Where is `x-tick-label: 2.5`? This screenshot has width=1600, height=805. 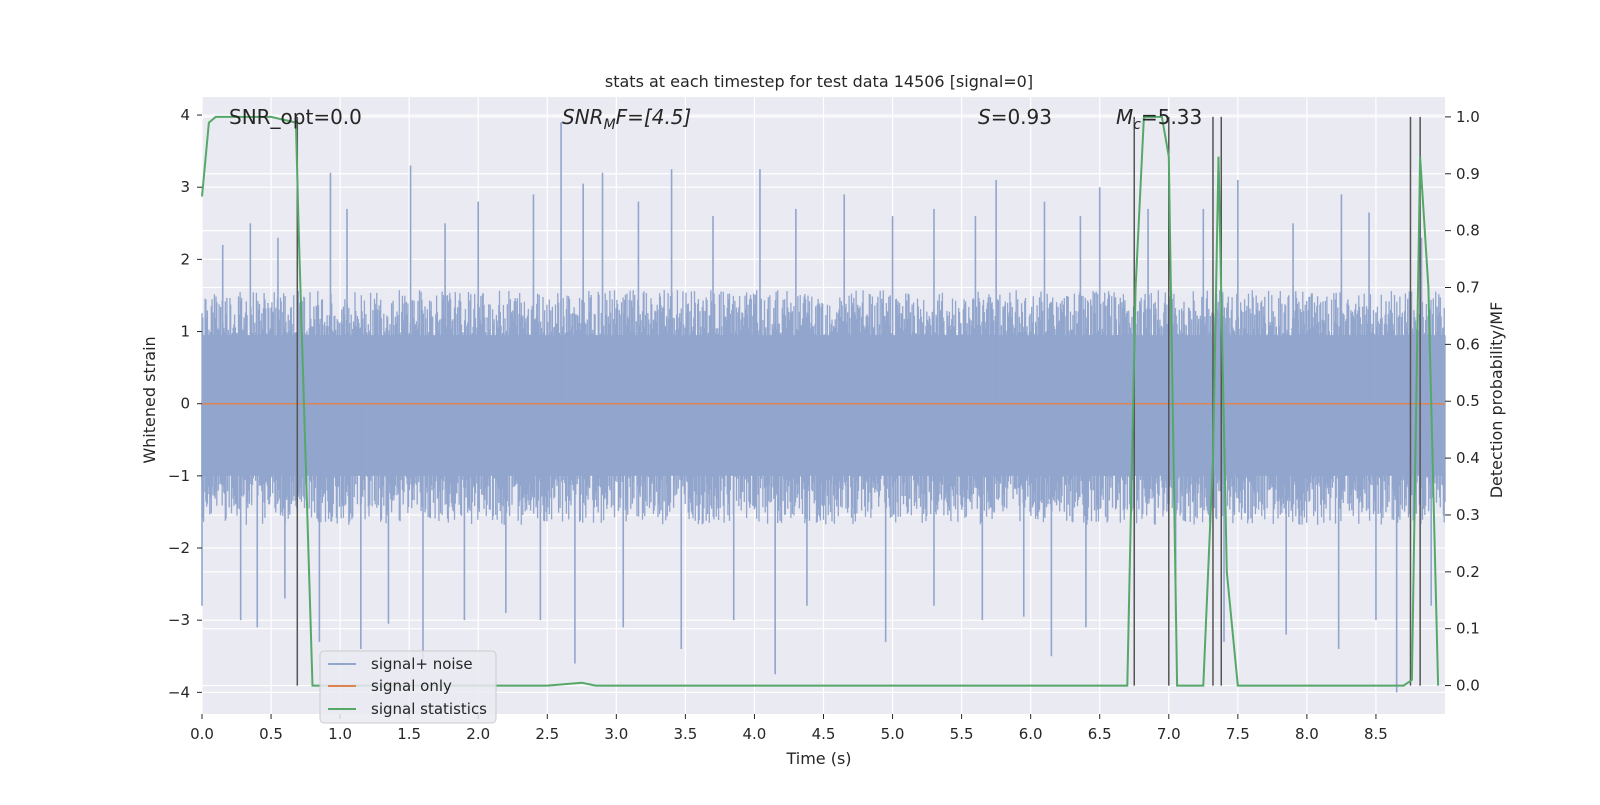 x-tick-label: 2.5 is located at coordinates (547, 734).